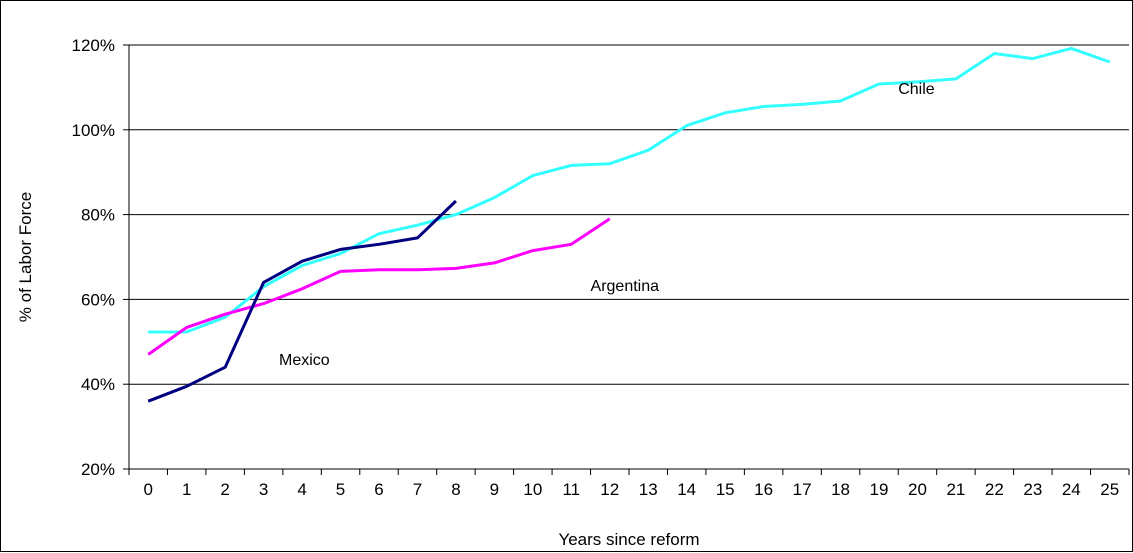  What do you see at coordinates (628, 539) in the screenshot?
I see `x-axis-title: Years since reform` at bounding box center [628, 539].